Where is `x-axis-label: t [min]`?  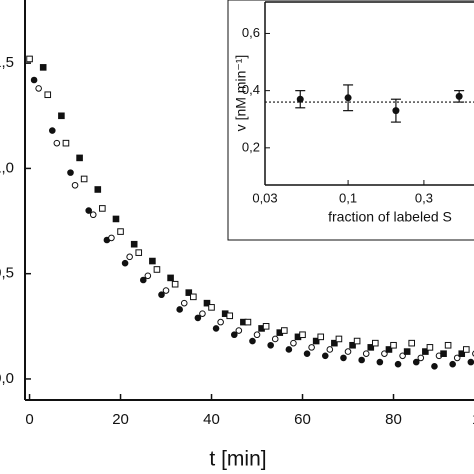
x-axis-label: t [min] is located at coordinates (237, 459).